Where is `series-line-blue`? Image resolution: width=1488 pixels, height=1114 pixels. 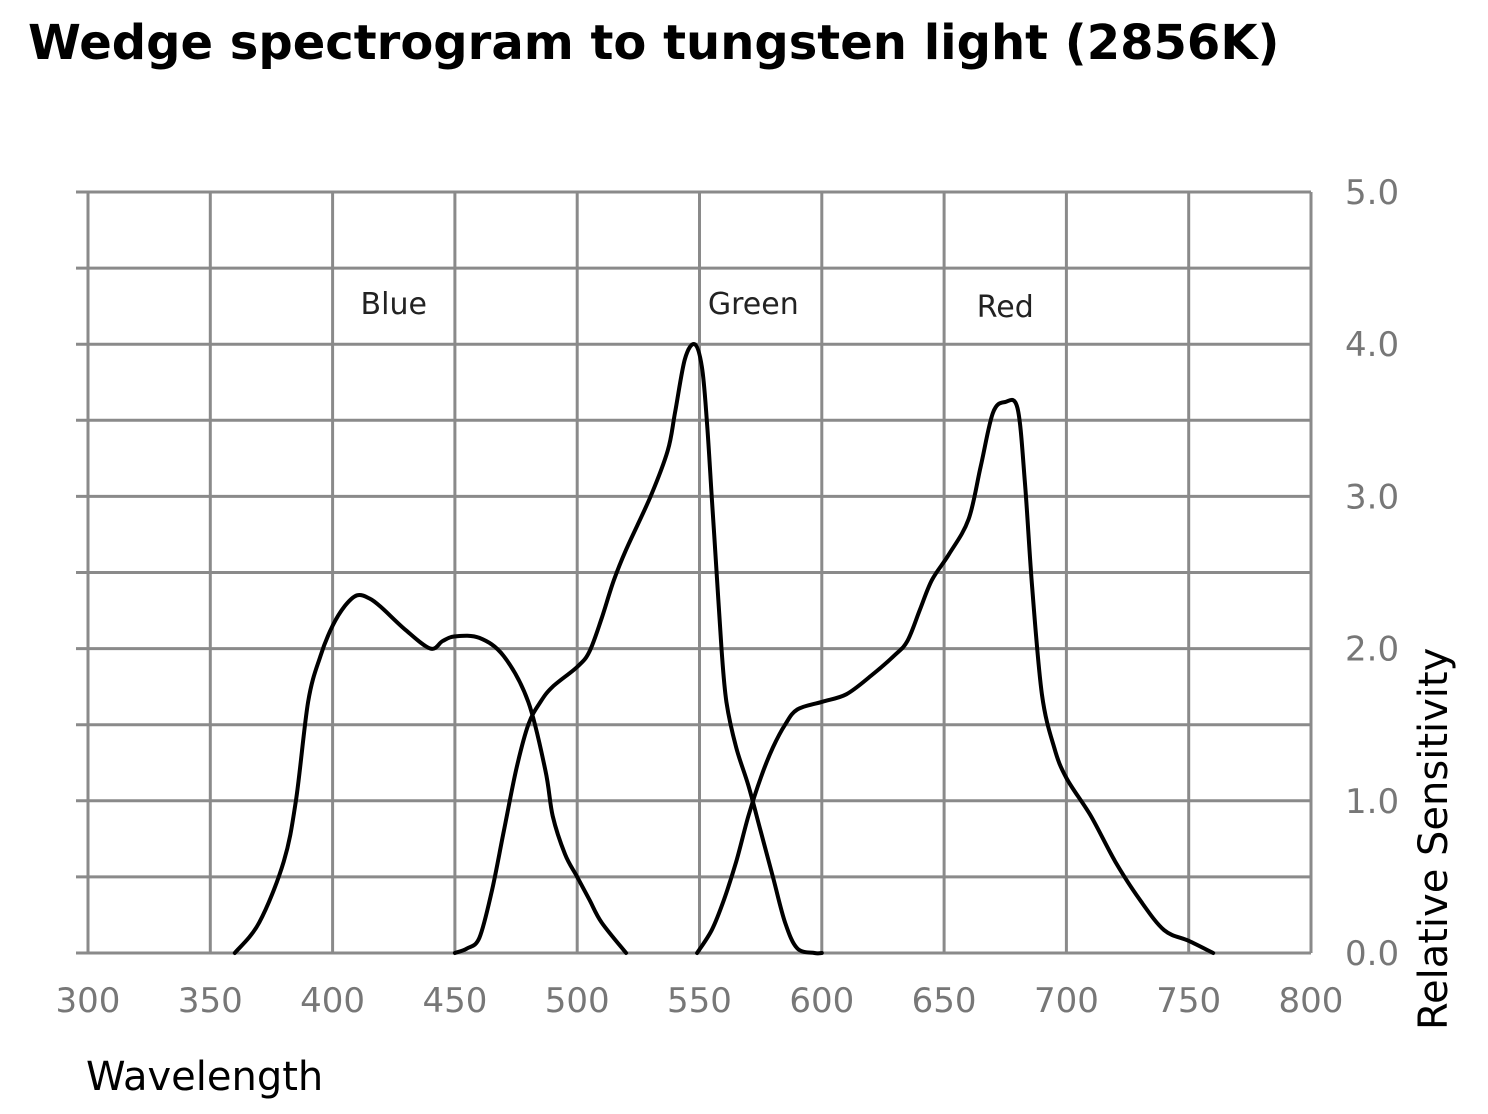
series-line-blue is located at coordinates (430, 773).